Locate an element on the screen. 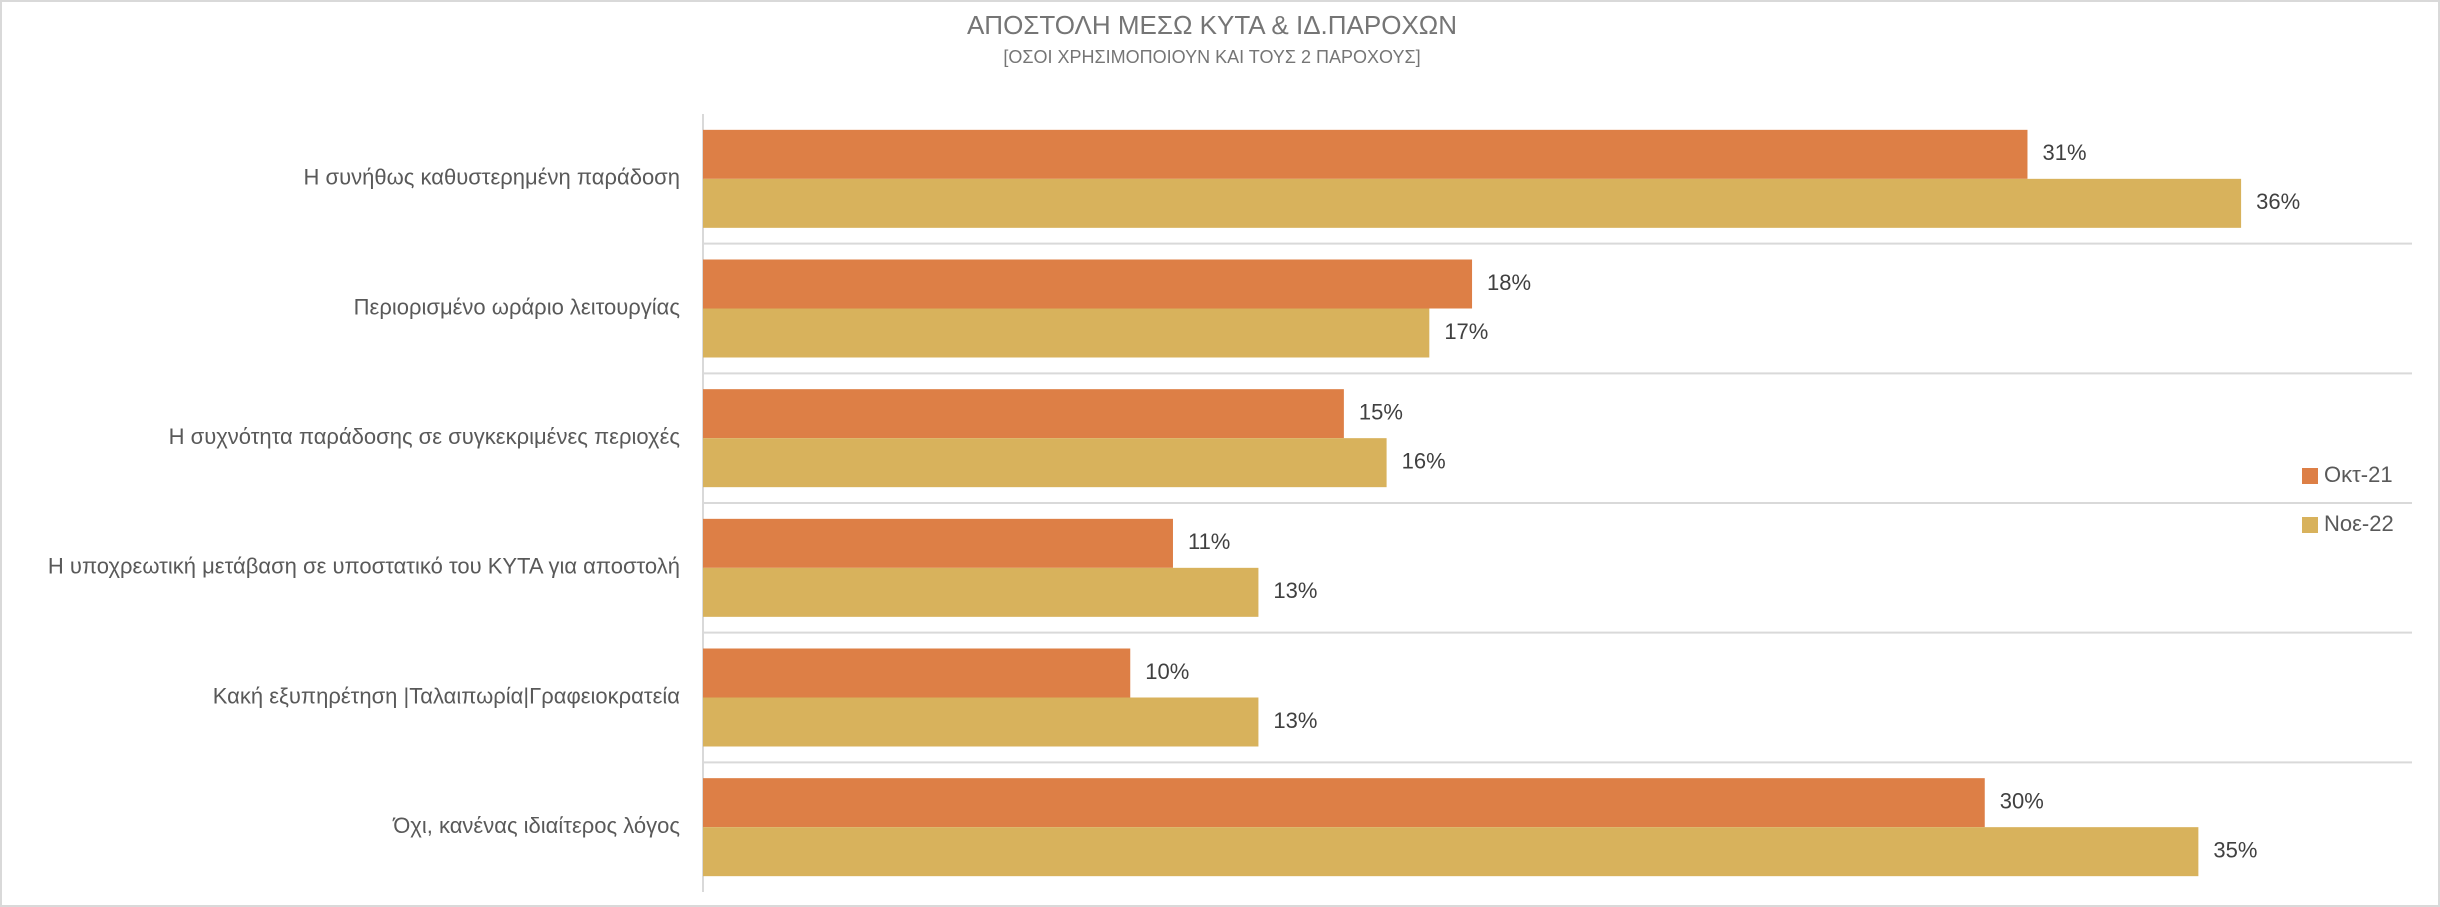 This screenshot has width=2440, height=907. value-label: 36% is located at coordinates (2278, 201).